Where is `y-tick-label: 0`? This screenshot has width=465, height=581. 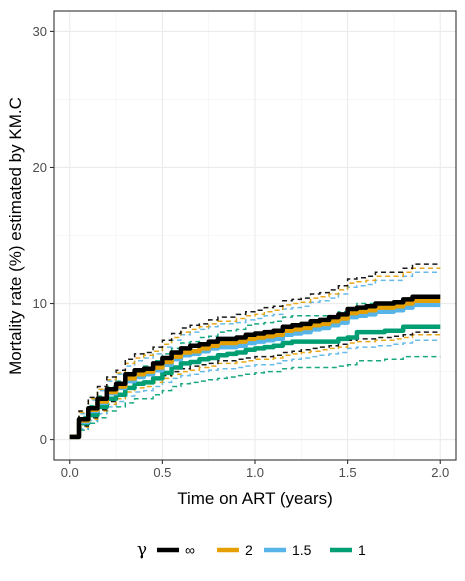
y-tick-label: 0 is located at coordinates (43, 439).